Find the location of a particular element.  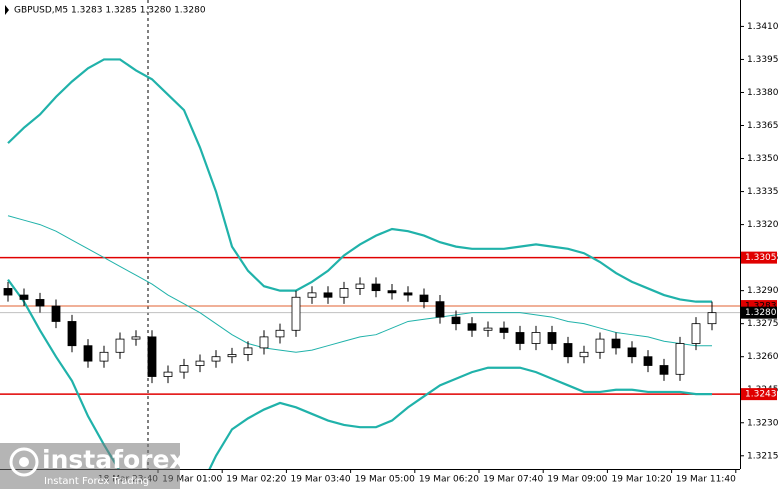

level-label: 1.3283 is located at coordinates (761, 307).